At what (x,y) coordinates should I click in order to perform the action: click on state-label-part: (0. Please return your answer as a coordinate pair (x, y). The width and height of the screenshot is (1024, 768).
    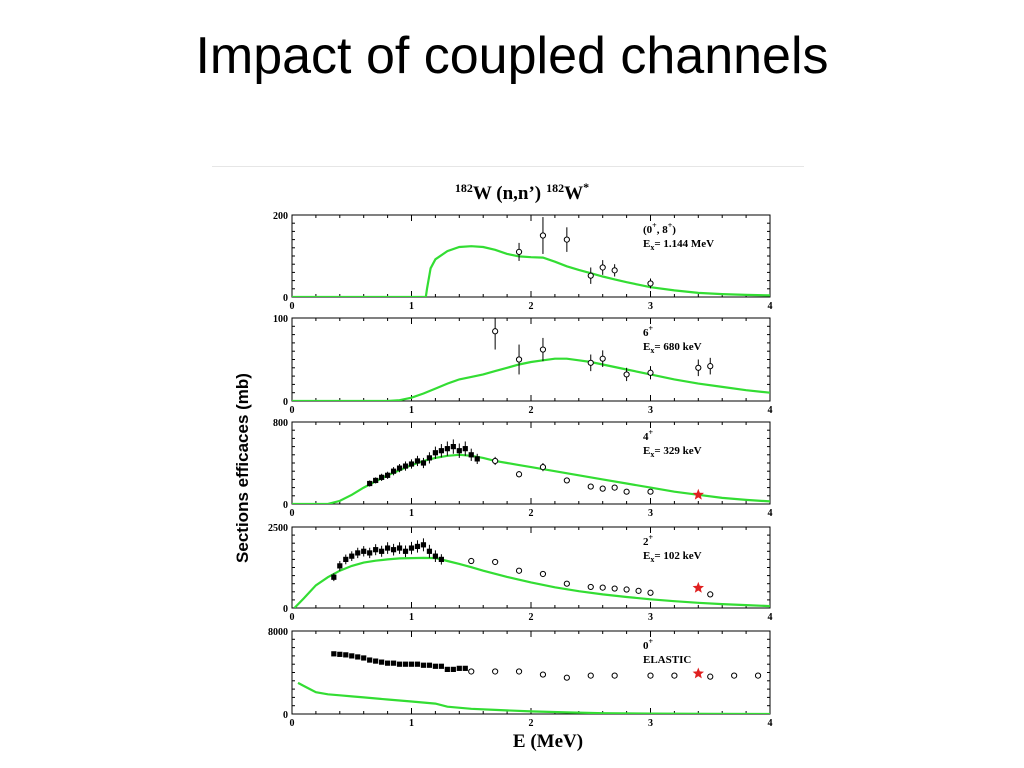
    Looking at the image, I should click on (648, 230).